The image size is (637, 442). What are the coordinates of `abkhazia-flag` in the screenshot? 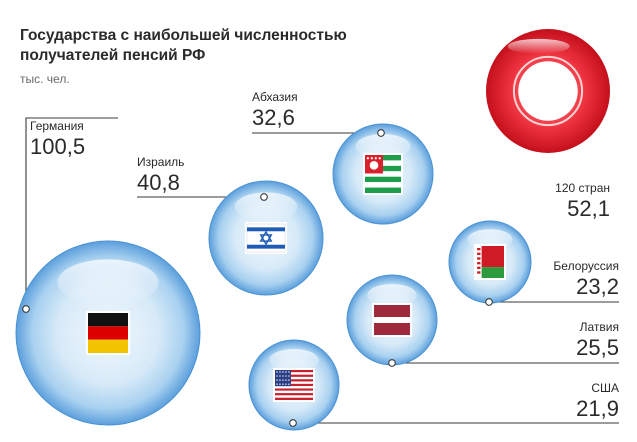 It's located at (383, 174).